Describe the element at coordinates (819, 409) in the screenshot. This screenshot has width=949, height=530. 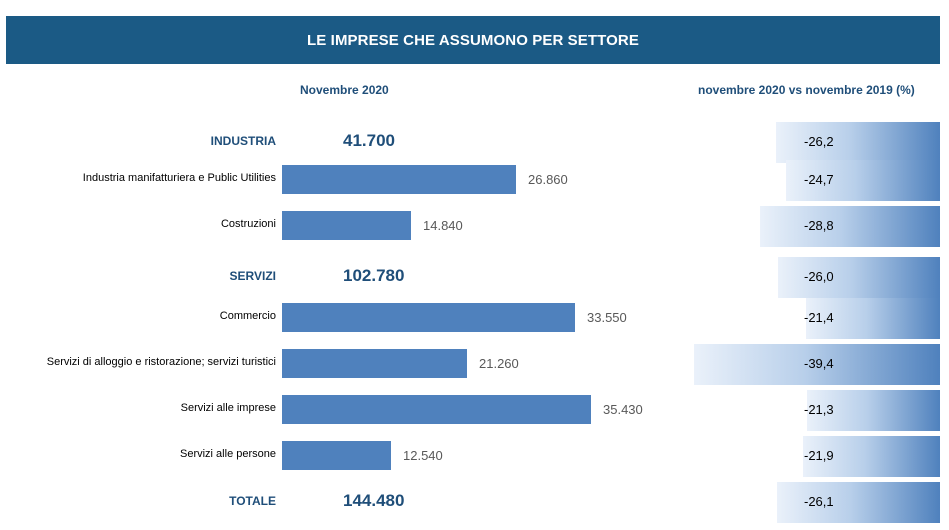
I see `change-value-label: -21,3` at that location.